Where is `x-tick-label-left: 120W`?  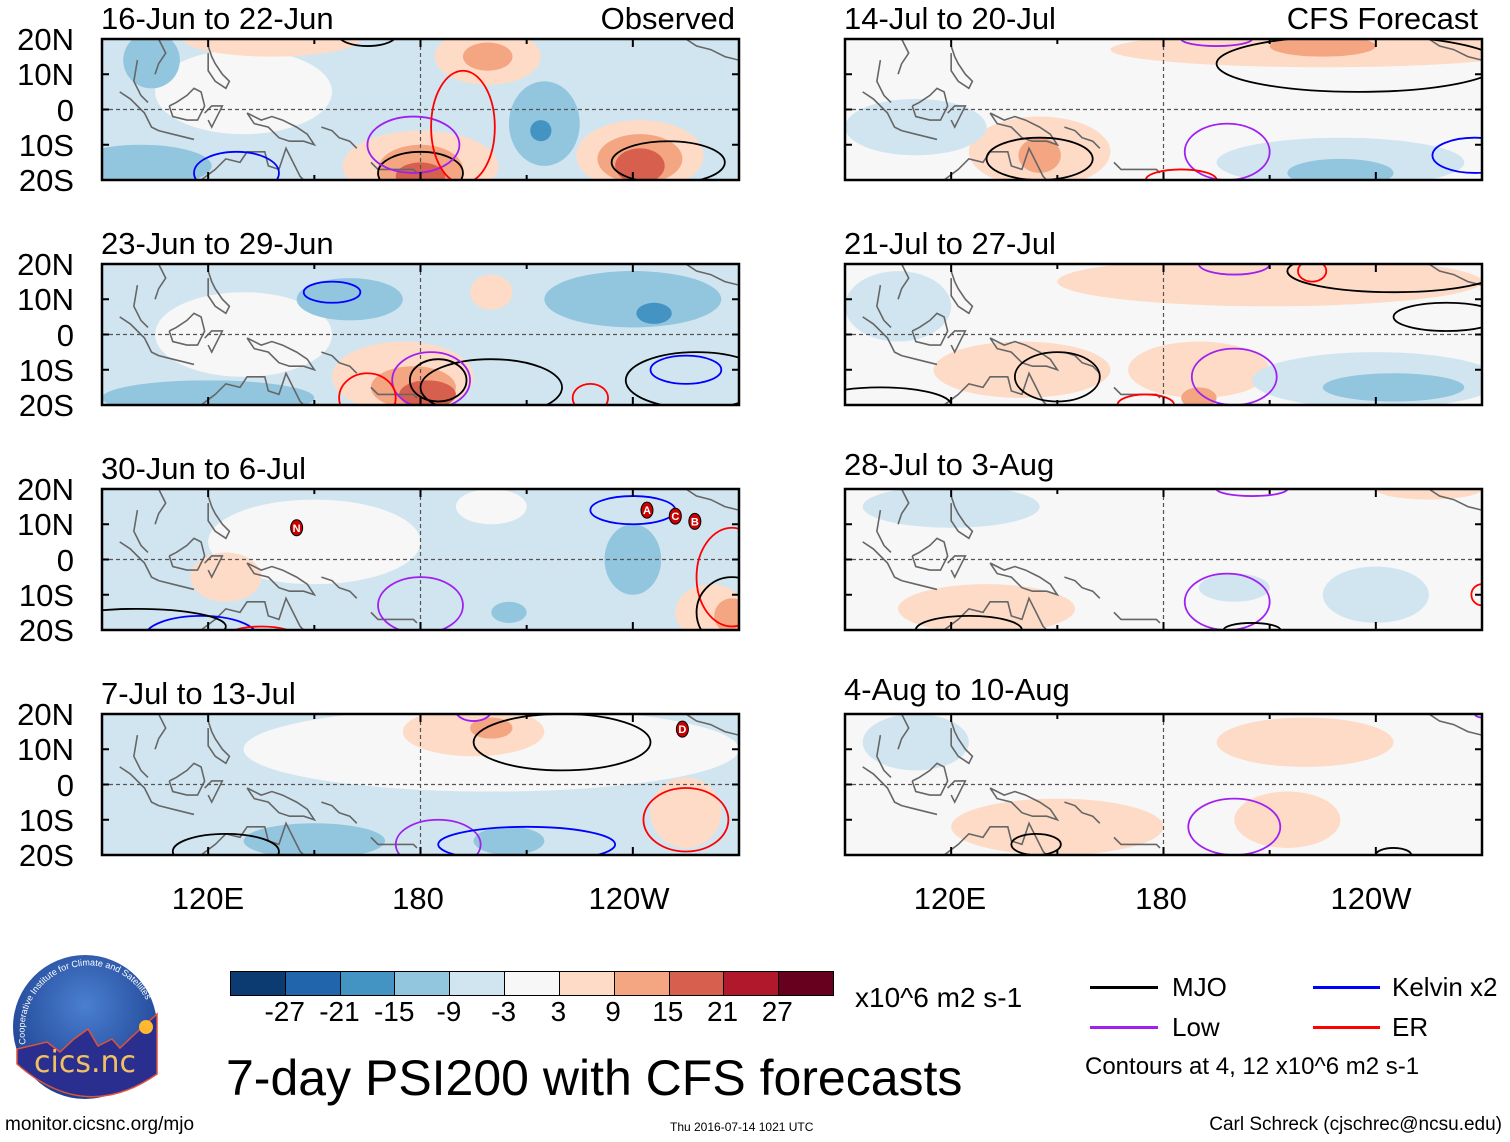 x-tick-label-left: 120W is located at coordinates (629, 898).